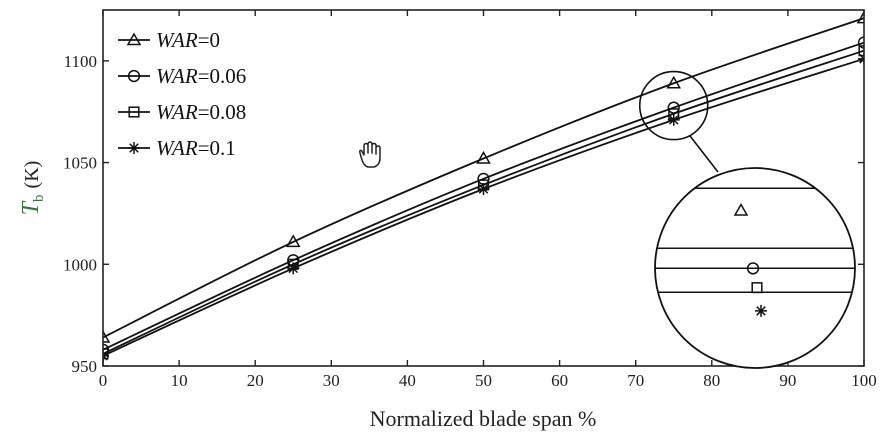 This screenshot has width=887, height=437. I want to click on x-tick-label: 70, so click(635, 380).